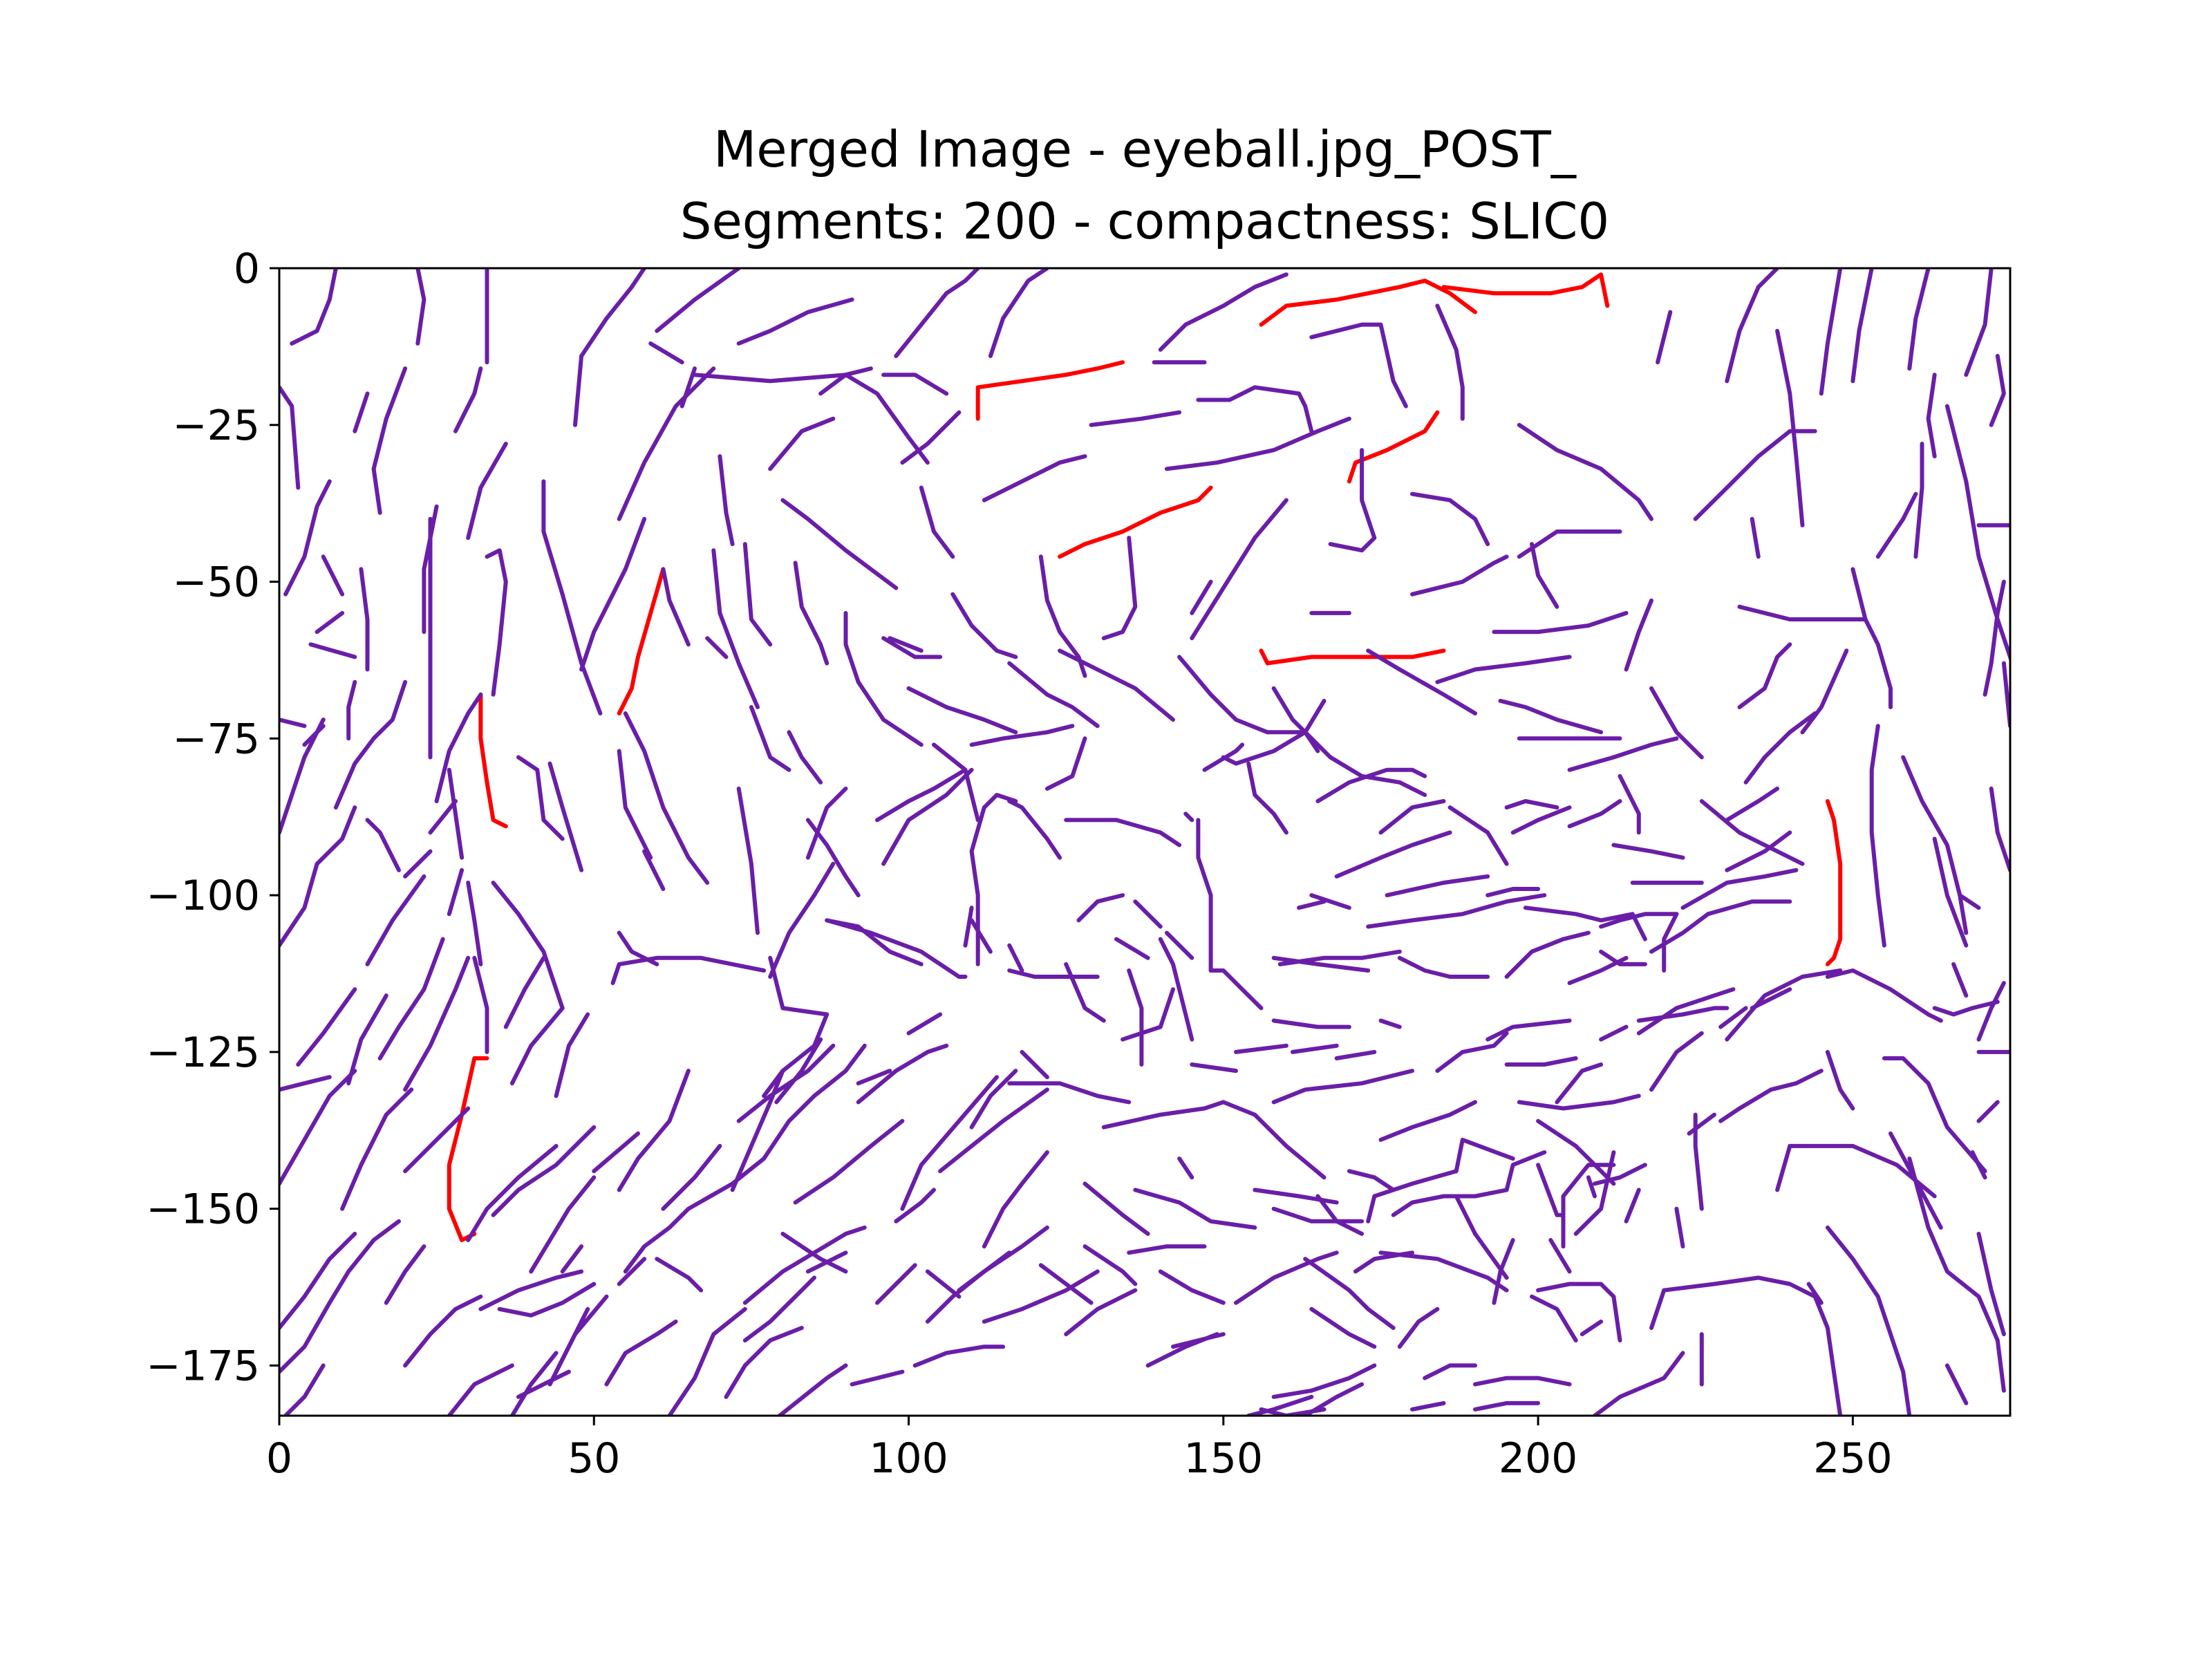  What do you see at coordinates (216, 426) in the screenshot?
I see `y-tick-label: −25` at bounding box center [216, 426].